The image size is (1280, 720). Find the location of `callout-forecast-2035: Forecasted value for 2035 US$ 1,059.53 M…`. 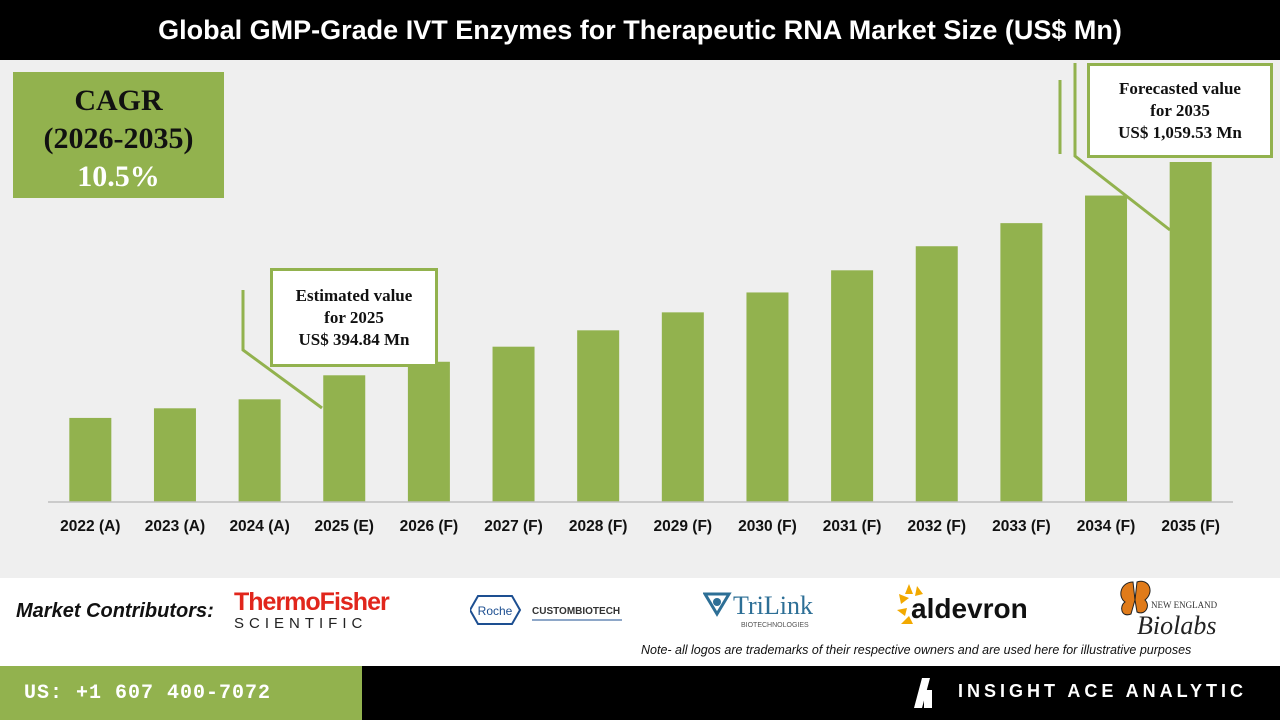

callout-forecast-2035: Forecasted value for 2035 US$ 1,059.53 M… is located at coordinates (1180, 110).